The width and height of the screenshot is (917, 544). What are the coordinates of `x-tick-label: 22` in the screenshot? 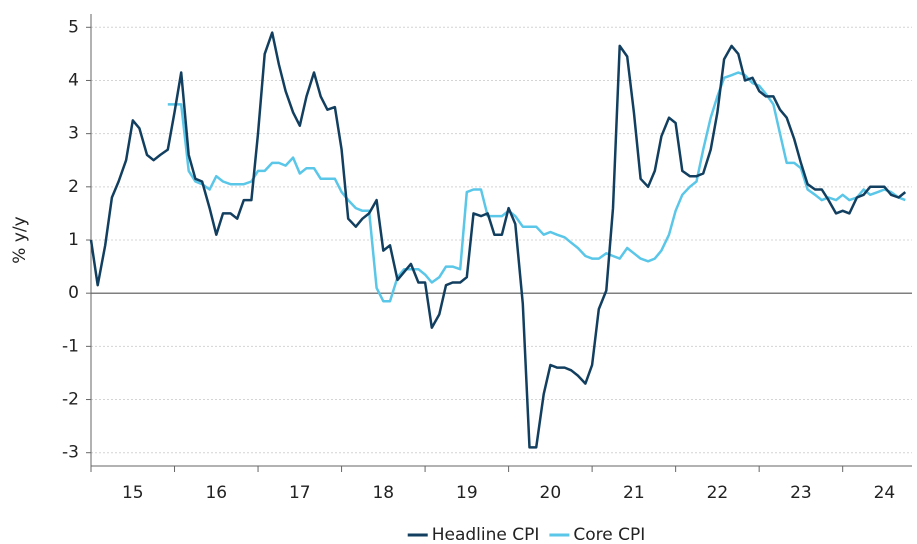 It's located at (718, 493).